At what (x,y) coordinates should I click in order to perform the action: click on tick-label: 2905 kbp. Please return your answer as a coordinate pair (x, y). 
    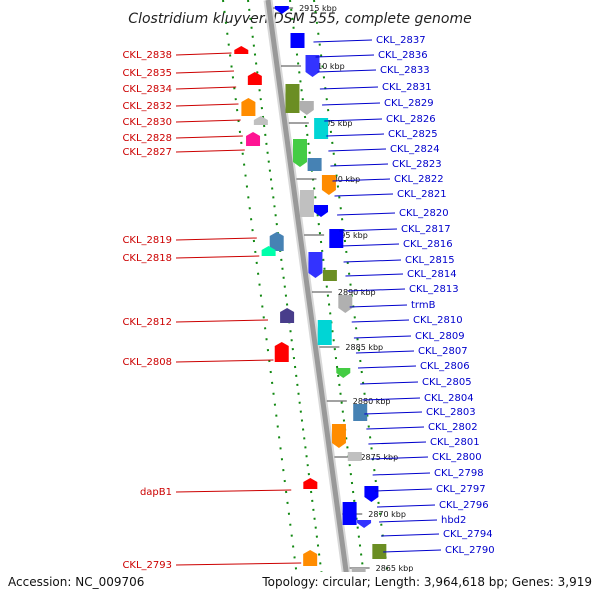
    Looking at the image, I should click on (334, 123).